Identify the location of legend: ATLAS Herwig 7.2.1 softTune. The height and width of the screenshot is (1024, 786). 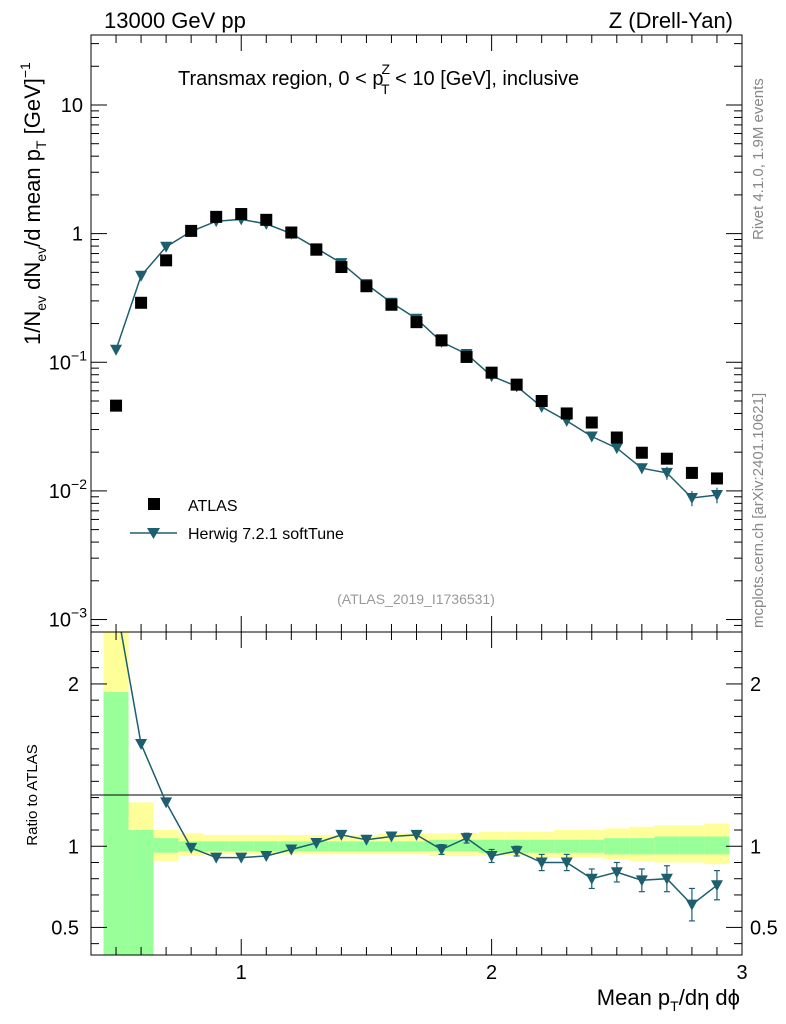
(237, 520).